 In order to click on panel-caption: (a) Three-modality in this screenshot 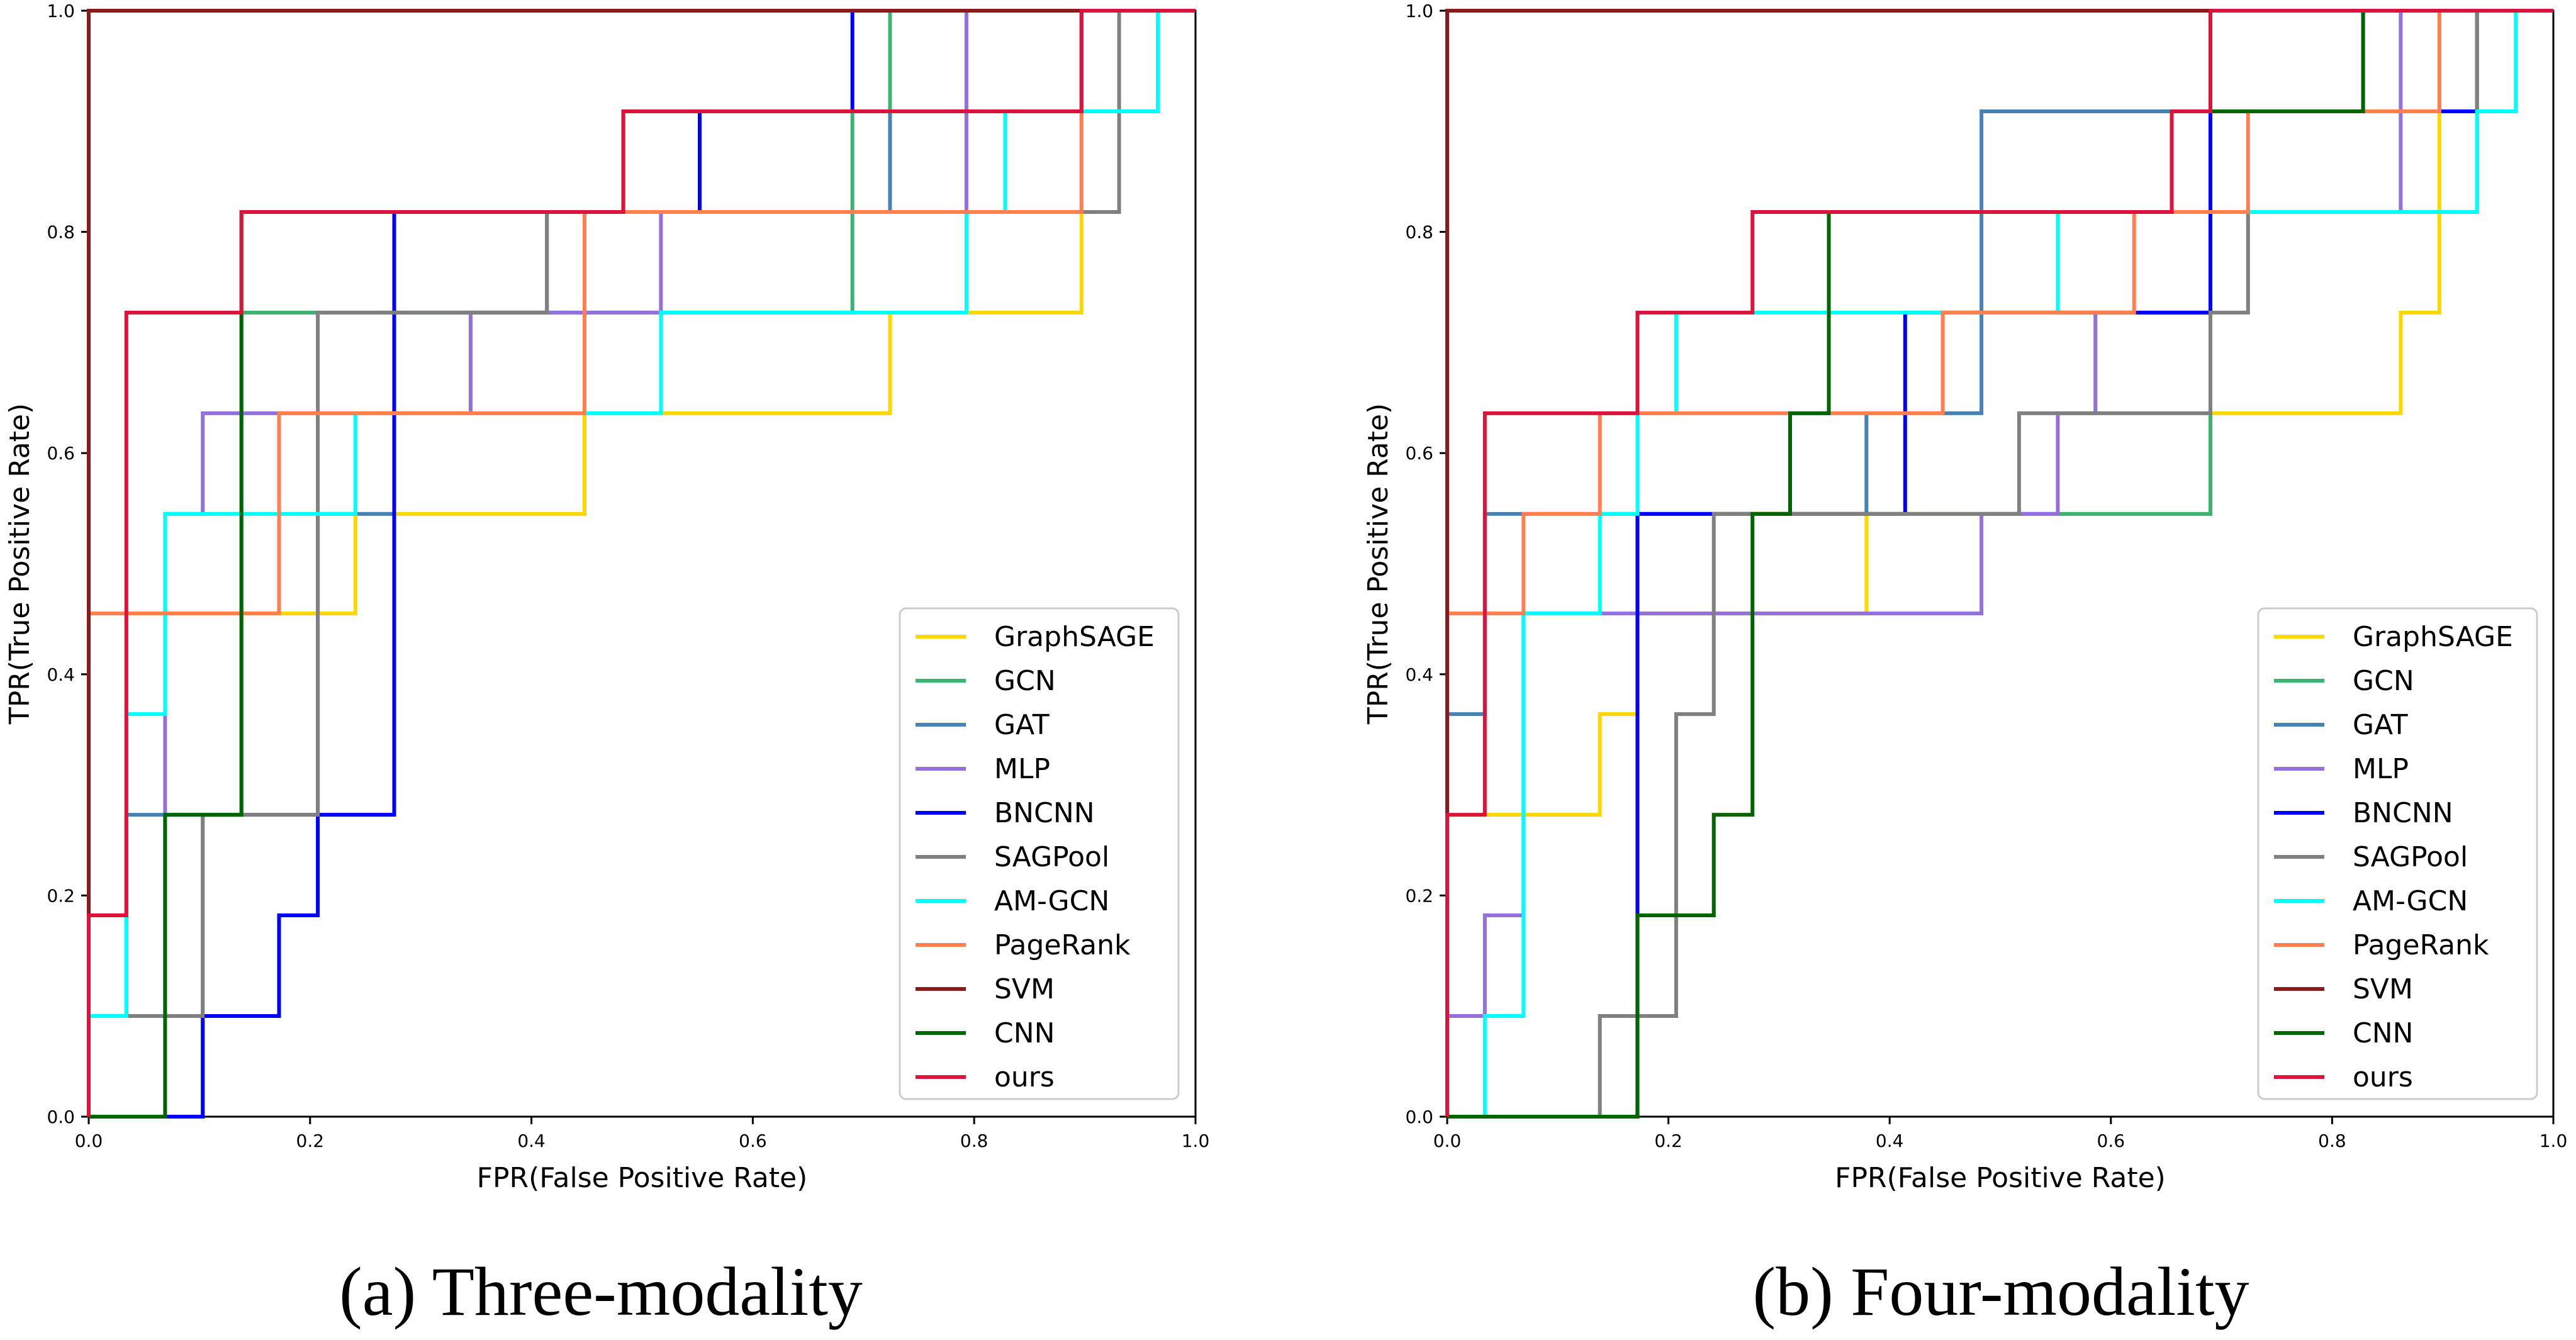, I will do `click(601, 1291)`.